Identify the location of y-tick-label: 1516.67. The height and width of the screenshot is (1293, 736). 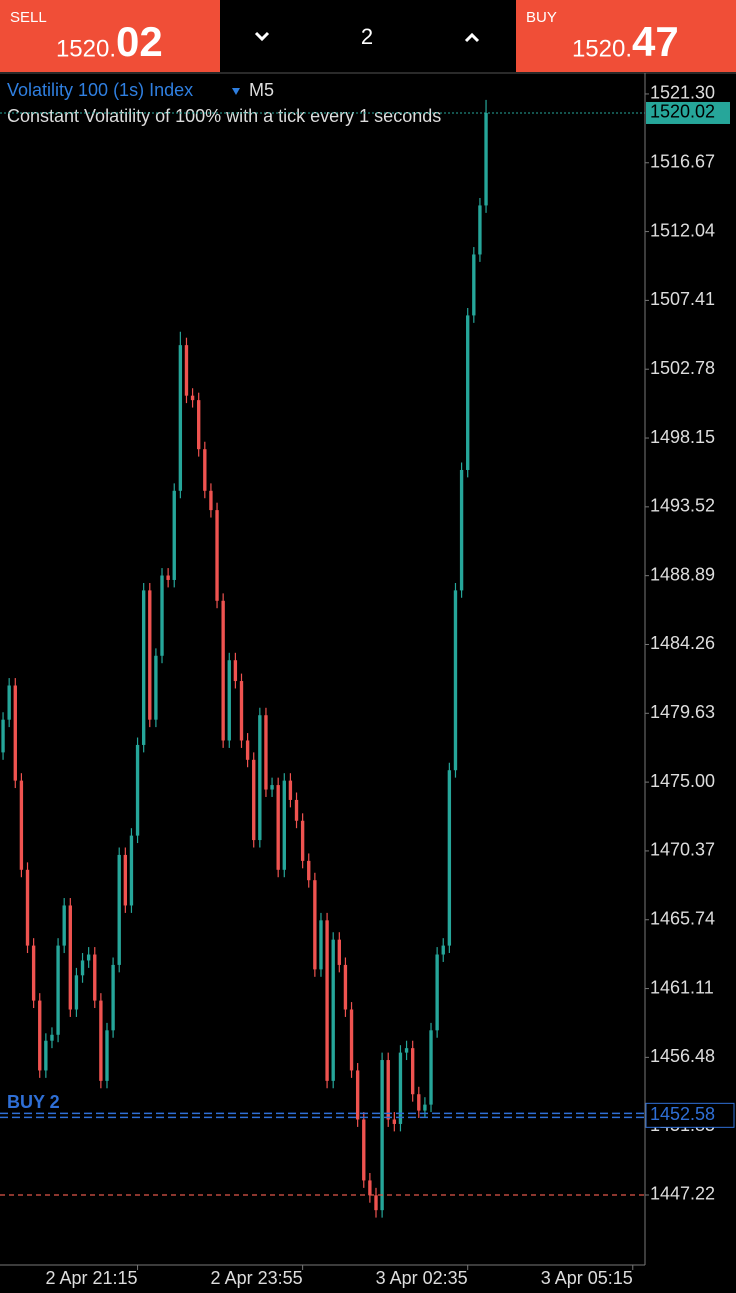
(682, 162).